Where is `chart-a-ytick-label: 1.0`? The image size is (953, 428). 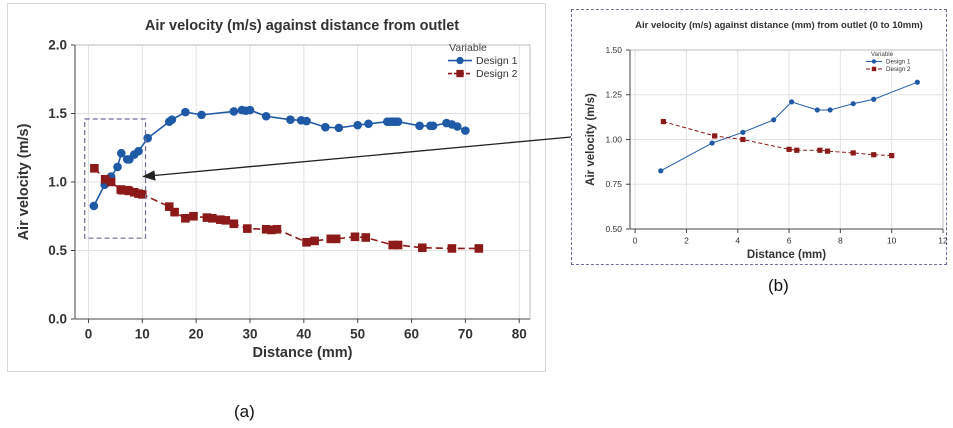 chart-a-ytick-label: 1.0 is located at coordinates (57, 182).